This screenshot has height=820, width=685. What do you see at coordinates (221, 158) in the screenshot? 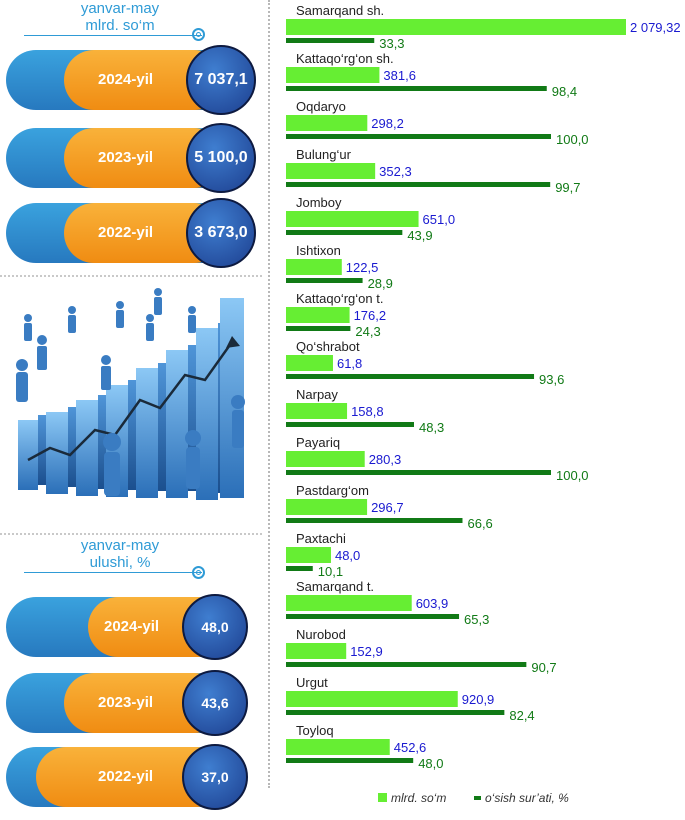
I see `value-circle: 5 100,0` at bounding box center [221, 158].